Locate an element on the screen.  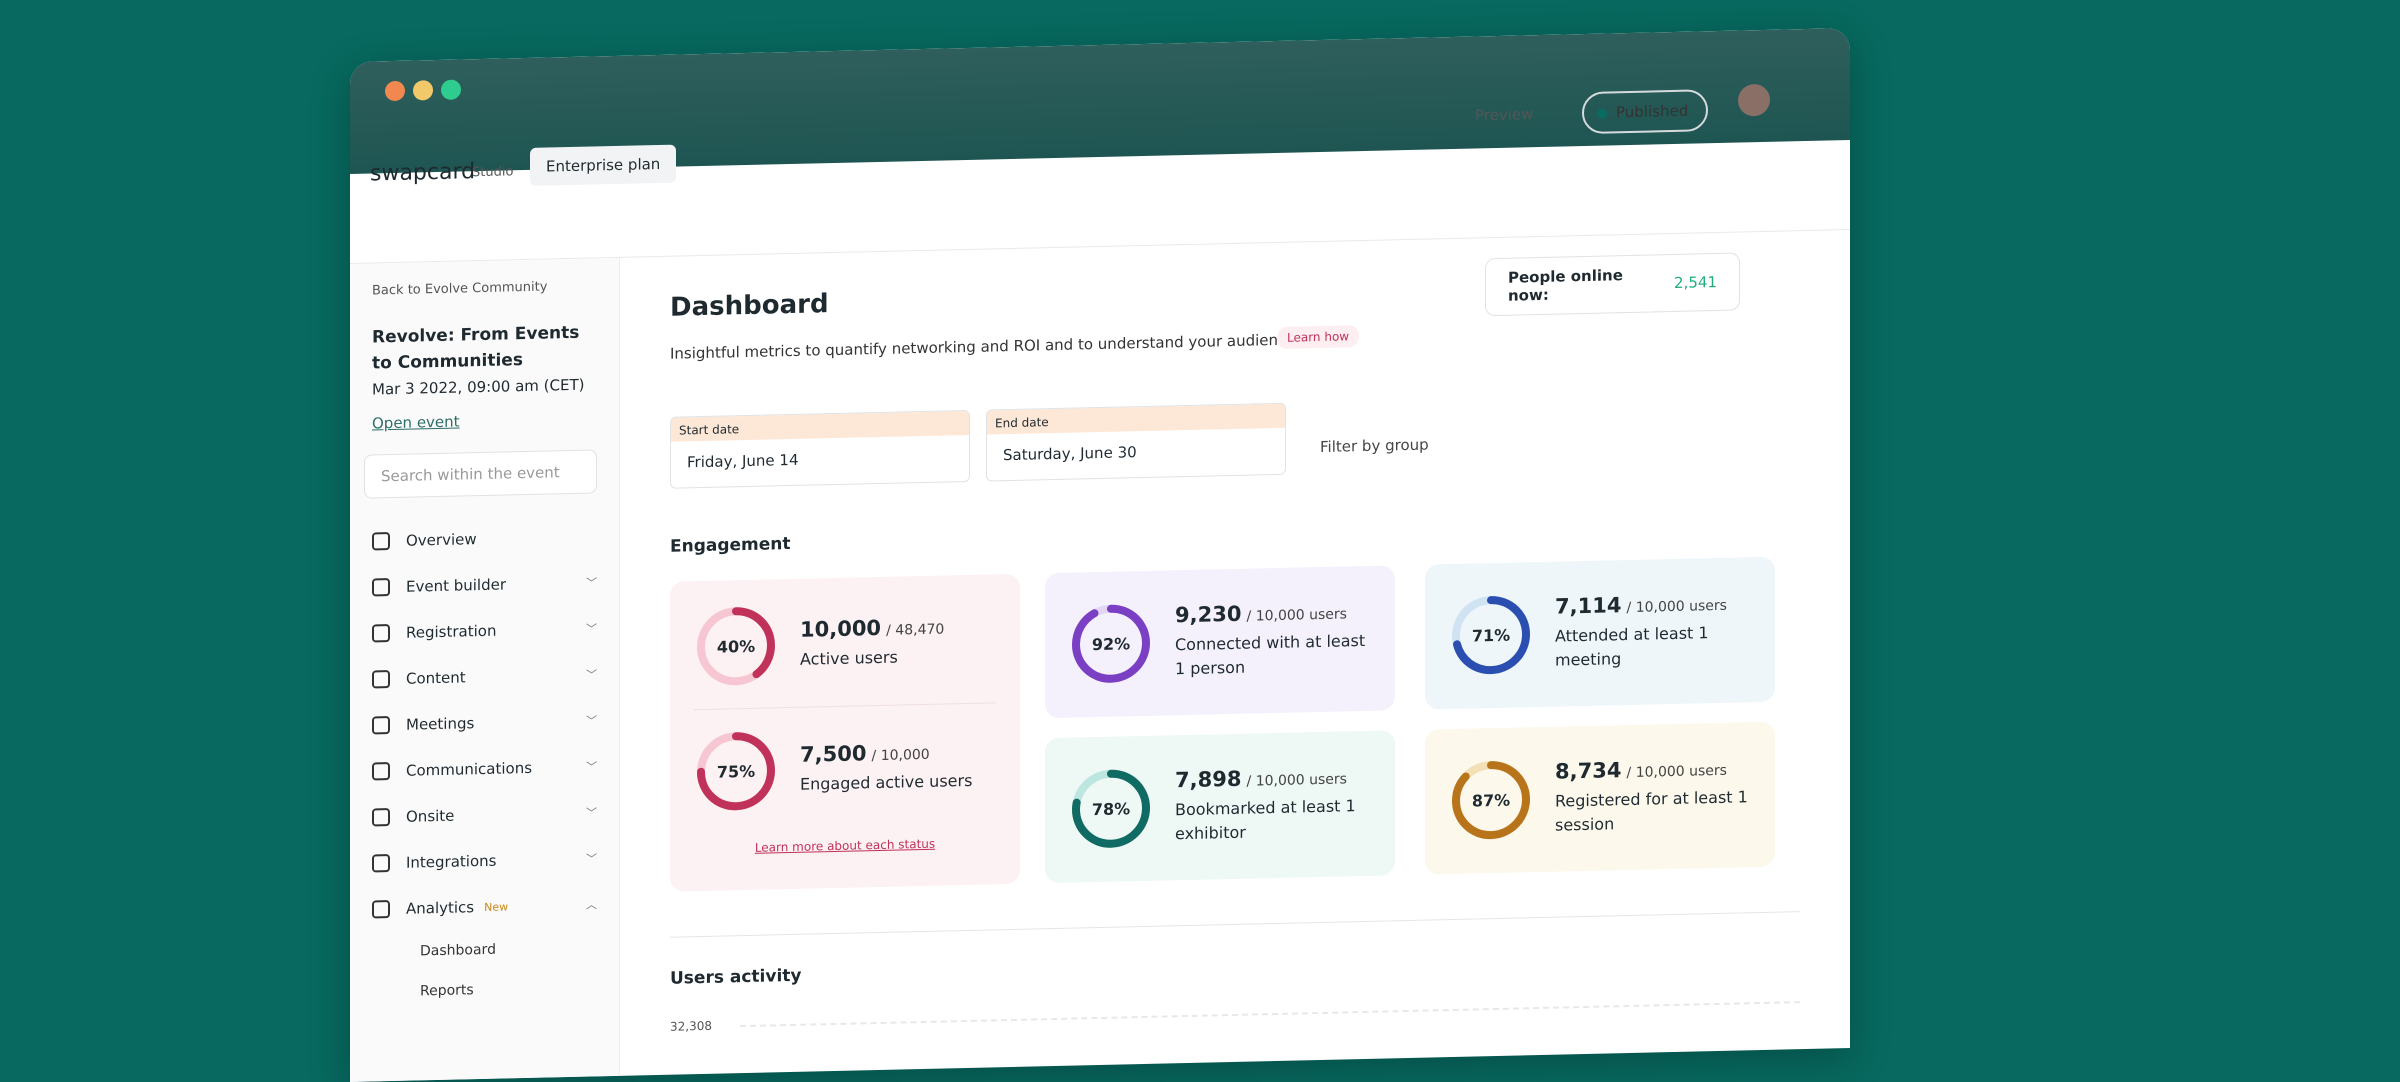
back-link: Back to Evolve Community is located at coordinates (460, 289).